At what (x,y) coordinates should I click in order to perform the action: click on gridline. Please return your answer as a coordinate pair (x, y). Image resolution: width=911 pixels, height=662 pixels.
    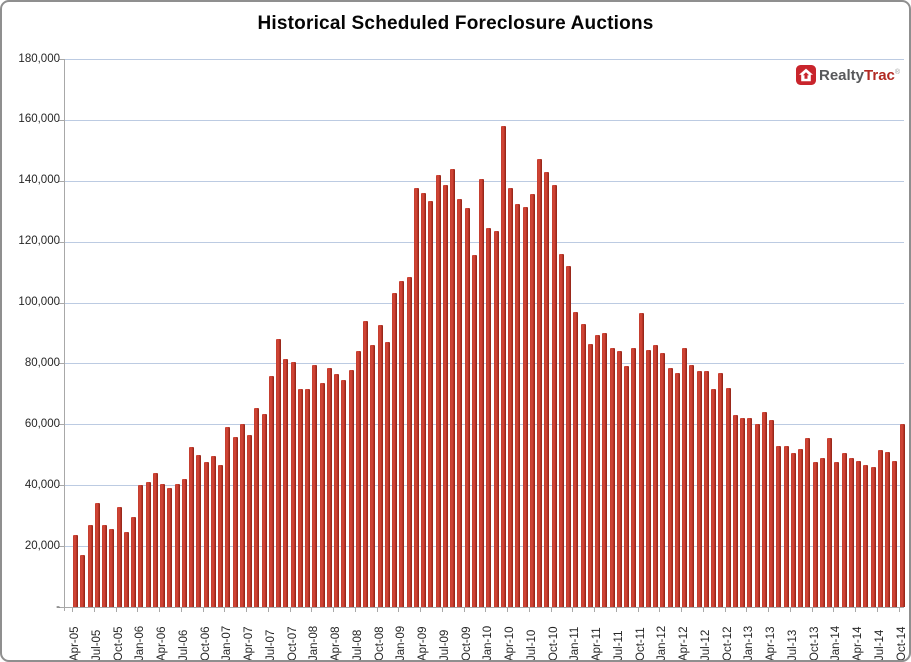
    Looking at the image, I should click on (484, 120).